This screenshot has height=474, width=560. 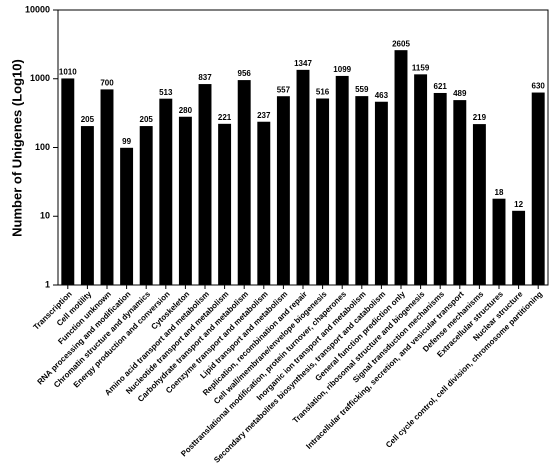 What do you see at coordinates (499, 192) in the screenshot?
I see `value-label: 18` at bounding box center [499, 192].